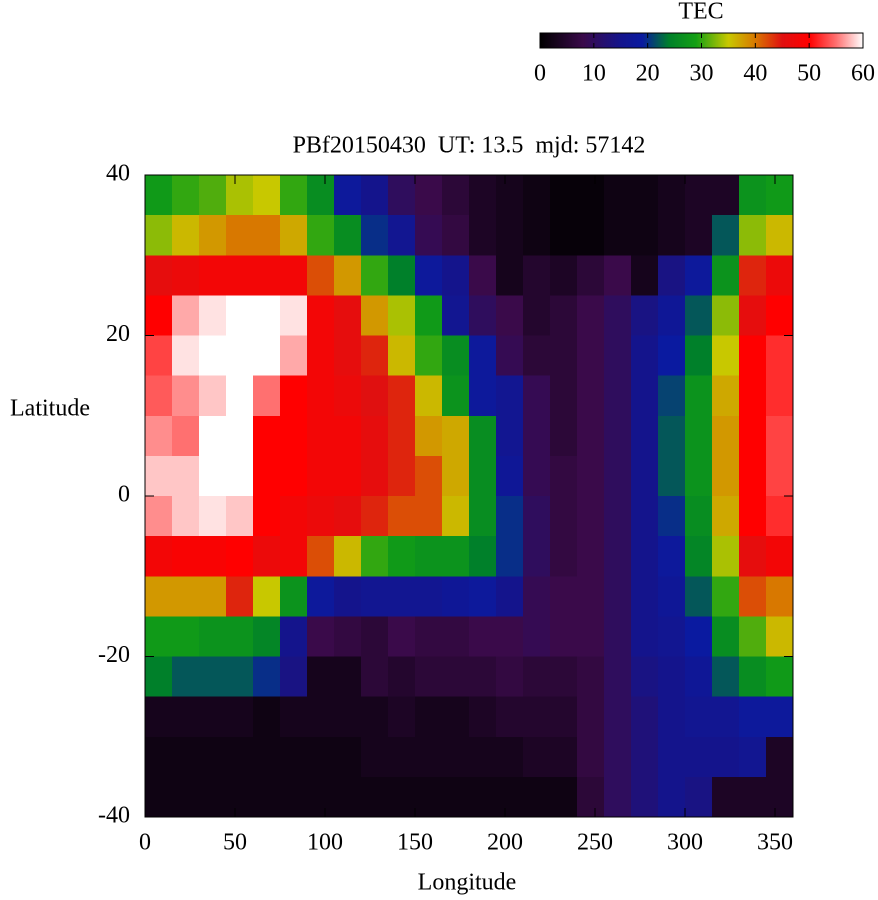  What do you see at coordinates (50, 409) in the screenshot?
I see `y-axis-label: Latitude` at bounding box center [50, 409].